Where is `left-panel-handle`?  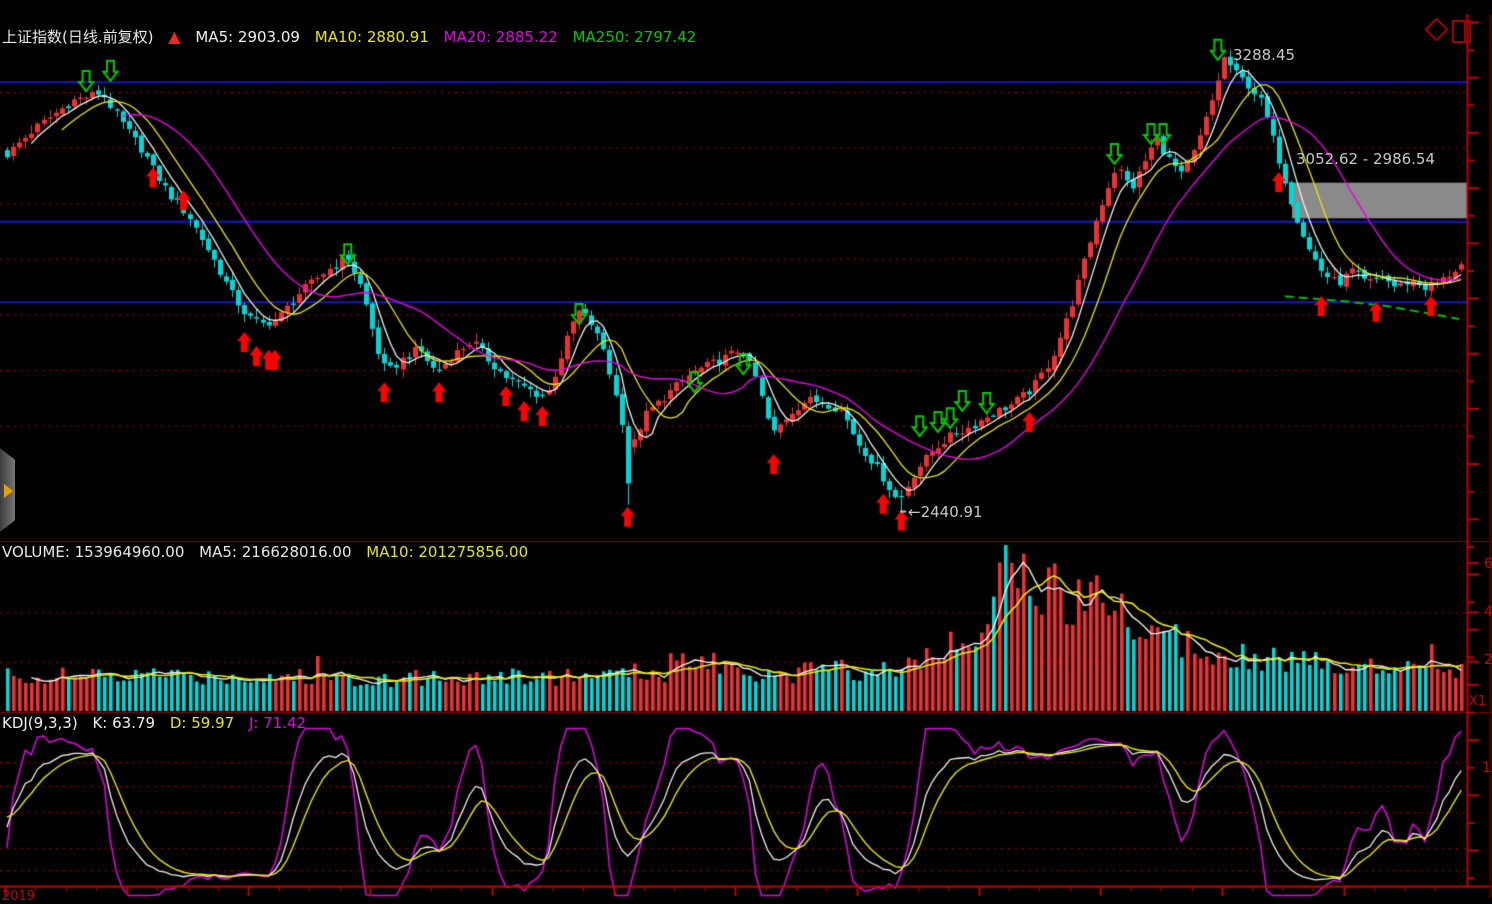 left-panel-handle is located at coordinates (7, 490).